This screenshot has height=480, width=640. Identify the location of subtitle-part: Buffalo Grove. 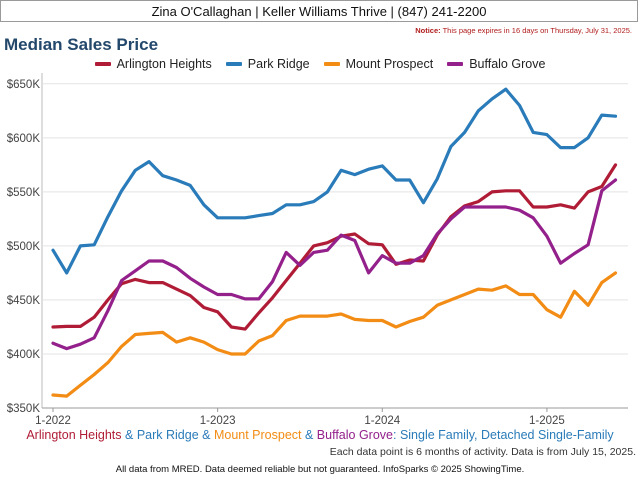
(354, 435).